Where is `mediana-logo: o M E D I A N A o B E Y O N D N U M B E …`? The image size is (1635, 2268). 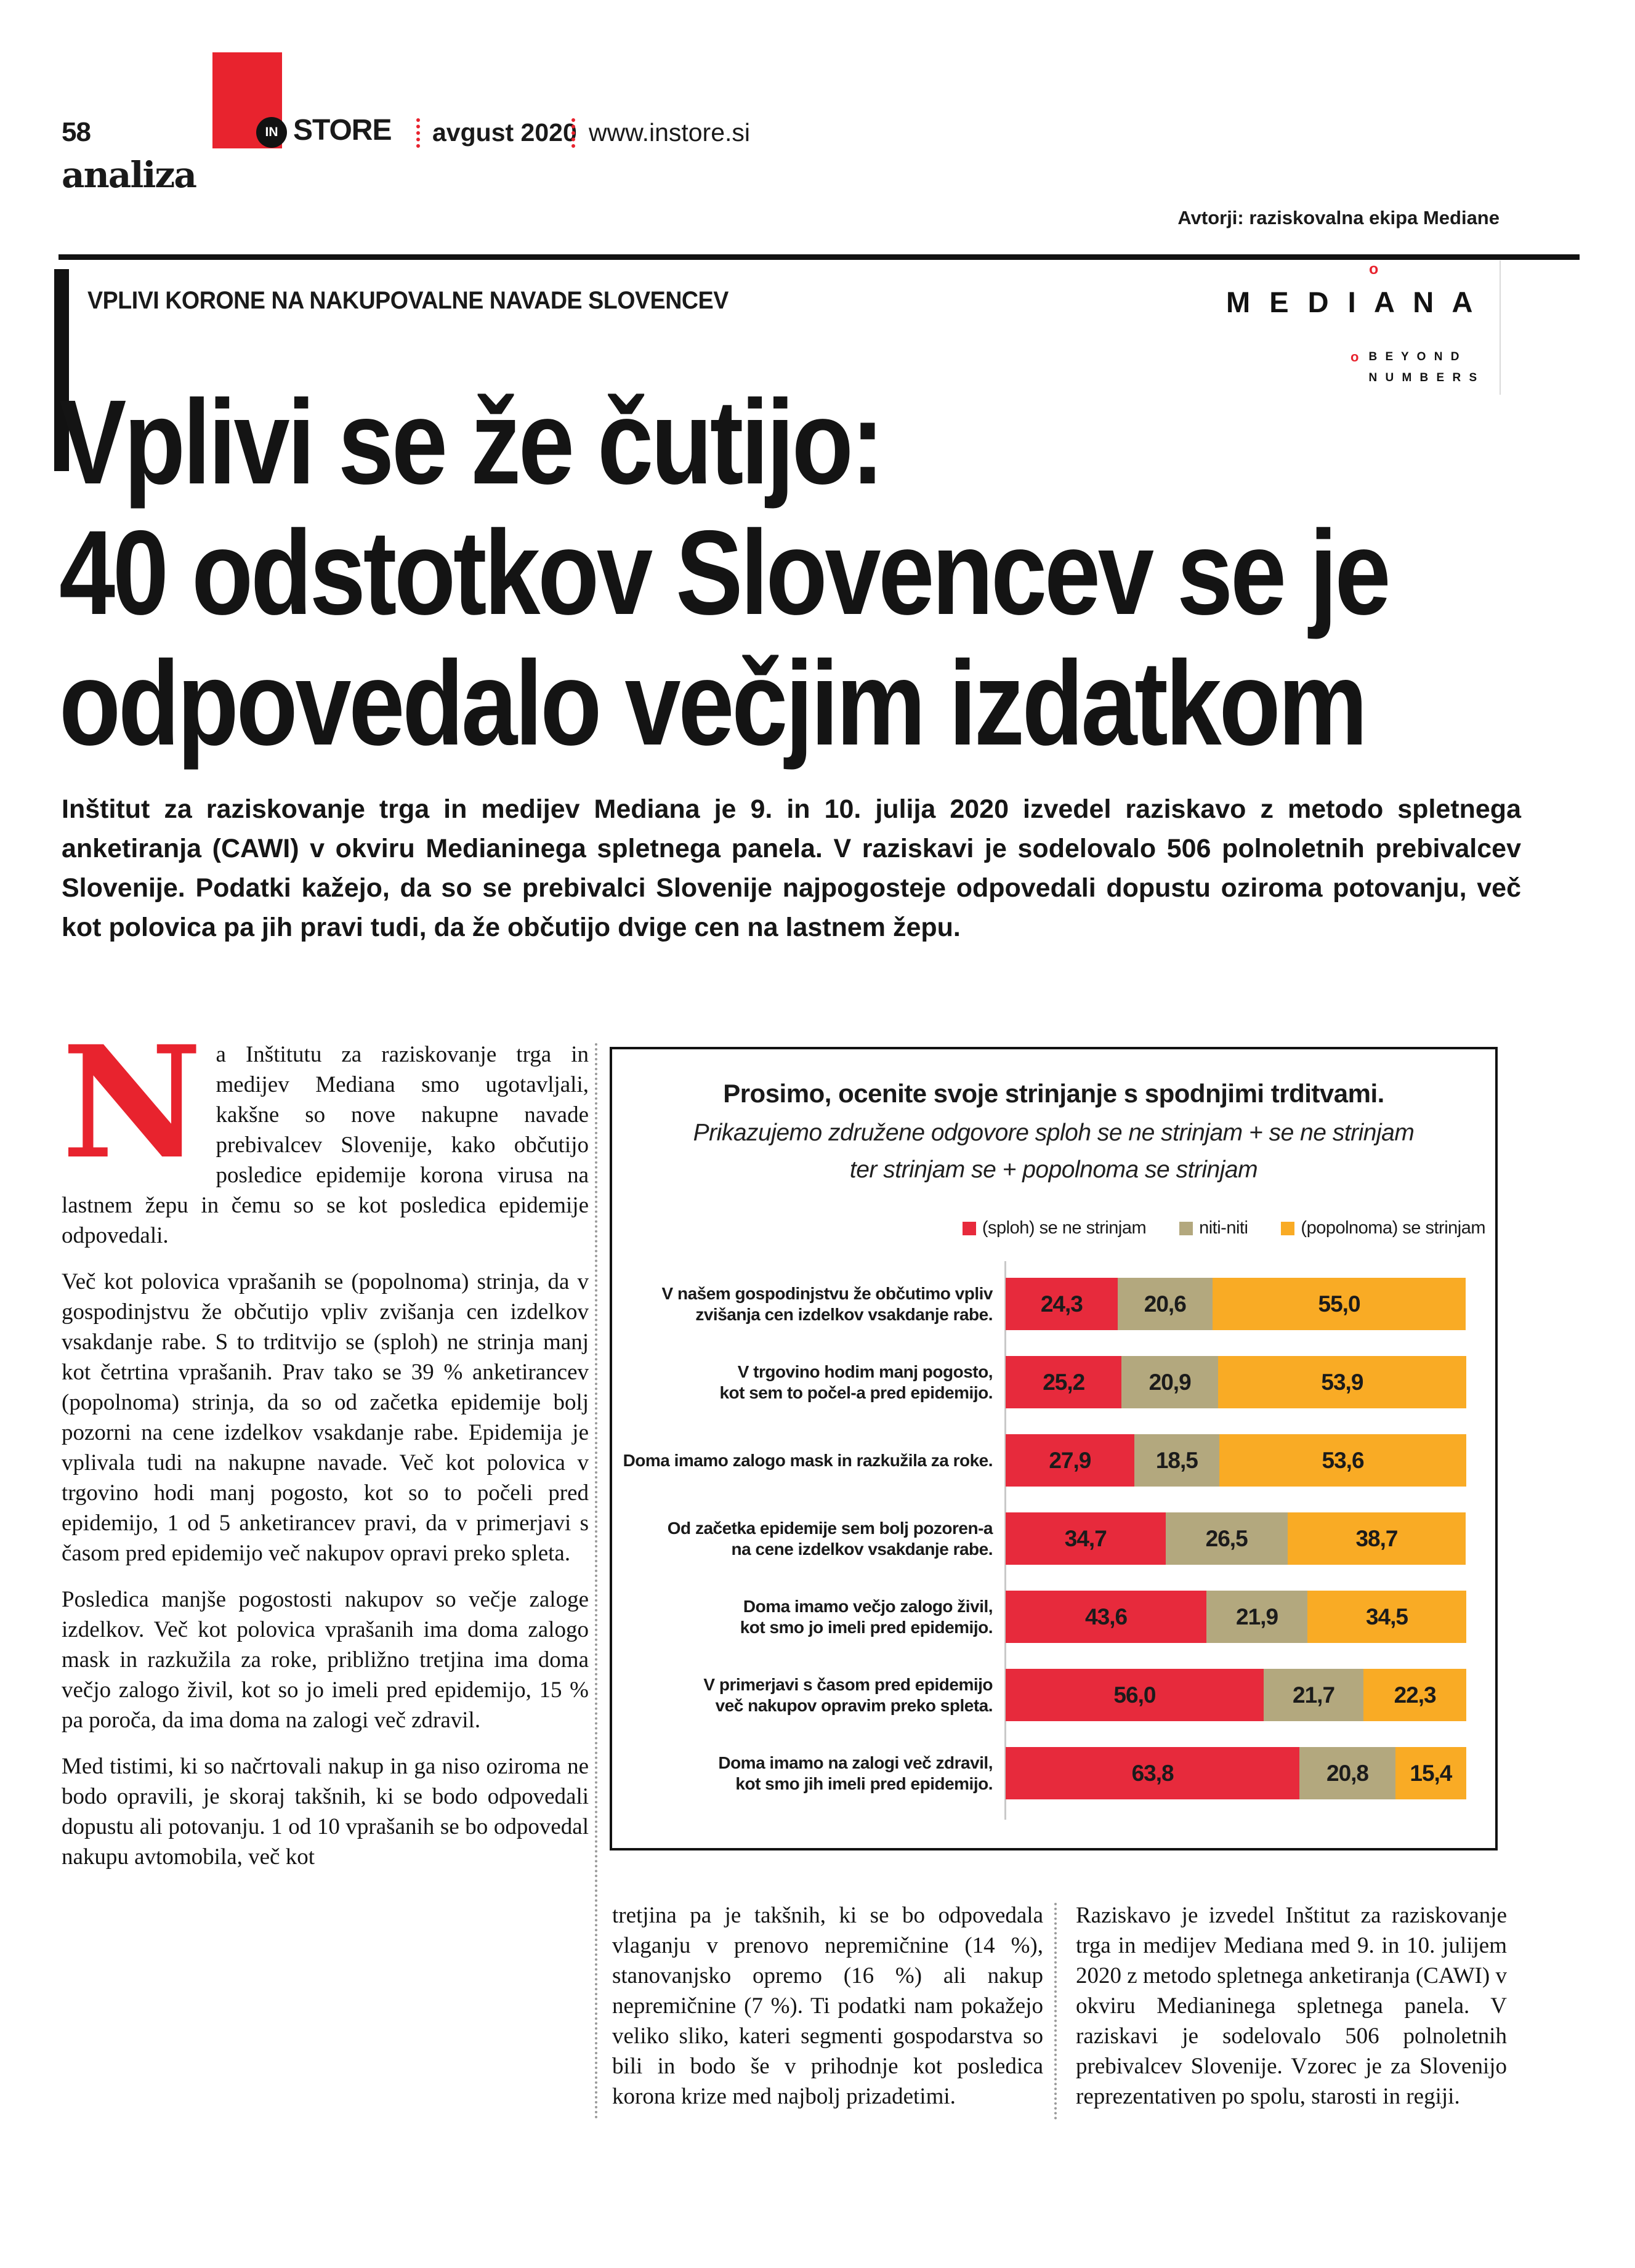
mediana-logo: o M E D I A N A o B E Y O N D N U M B E … is located at coordinates (1361, 327).